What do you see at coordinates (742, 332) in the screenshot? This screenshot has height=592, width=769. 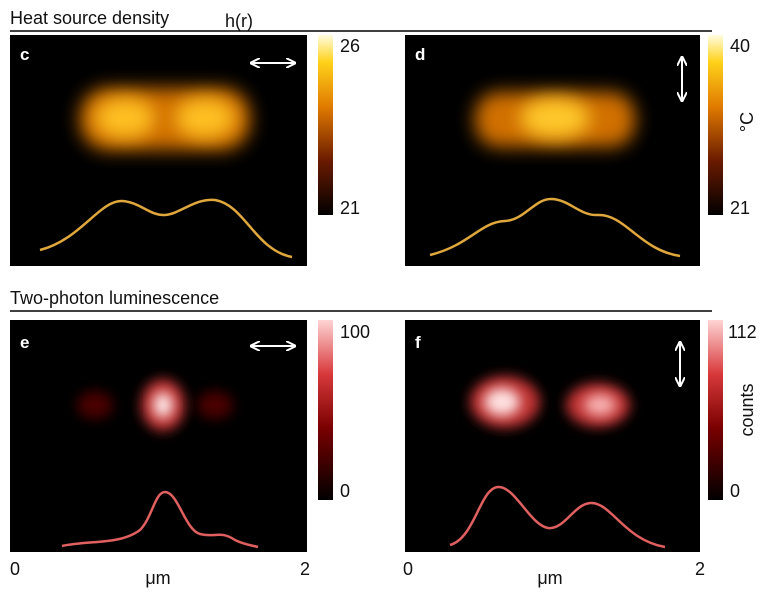 I see `colorbar-max: 112` at bounding box center [742, 332].